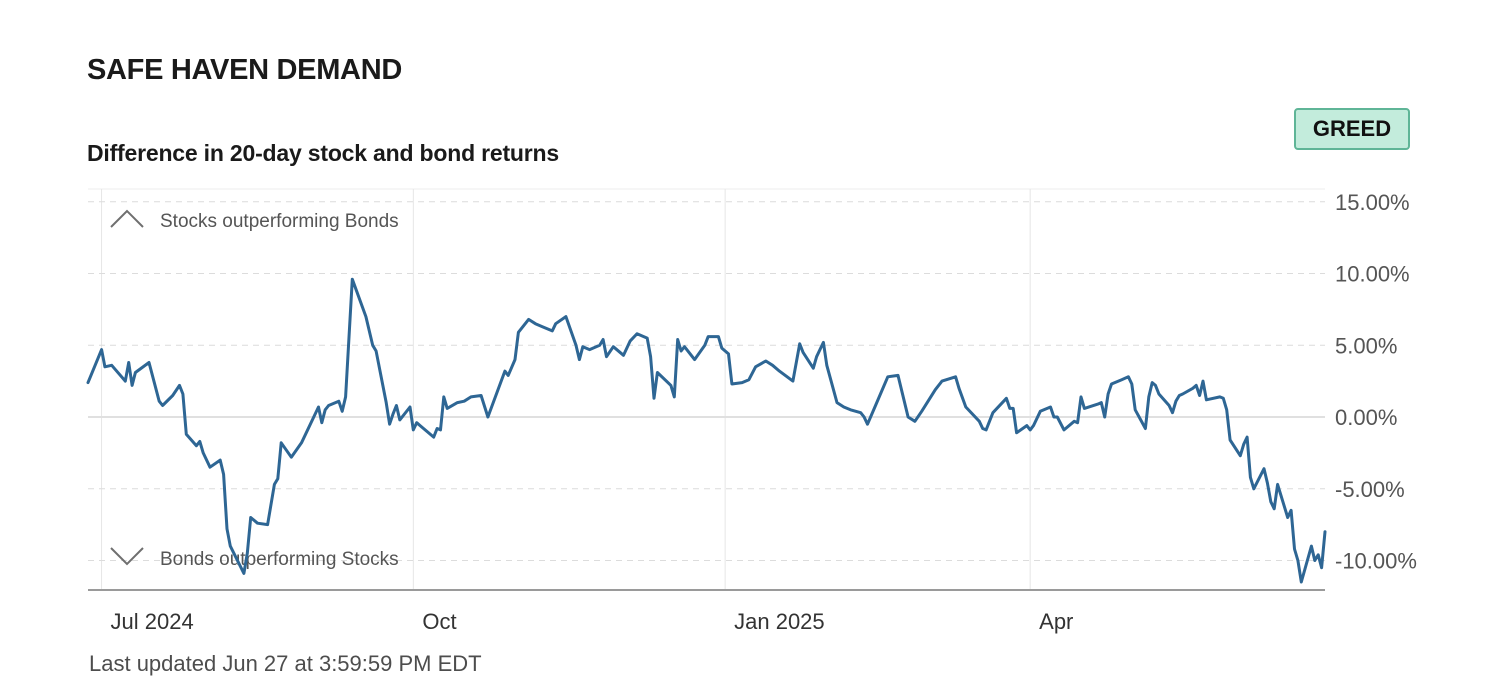 The image size is (1500, 696). What do you see at coordinates (1056, 621) in the screenshot?
I see `x-tick-label: Apr` at bounding box center [1056, 621].